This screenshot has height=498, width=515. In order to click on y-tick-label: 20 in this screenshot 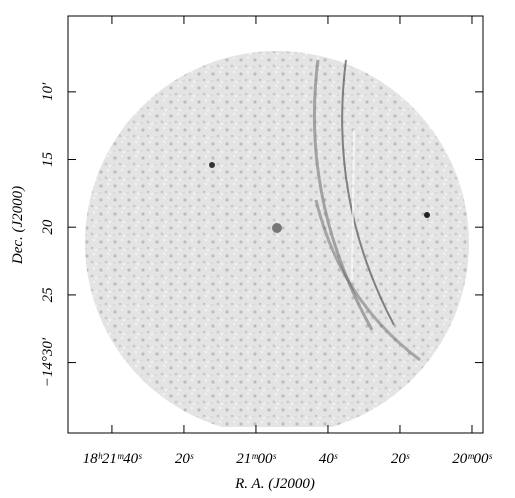, I will do `click(48, 227)`.